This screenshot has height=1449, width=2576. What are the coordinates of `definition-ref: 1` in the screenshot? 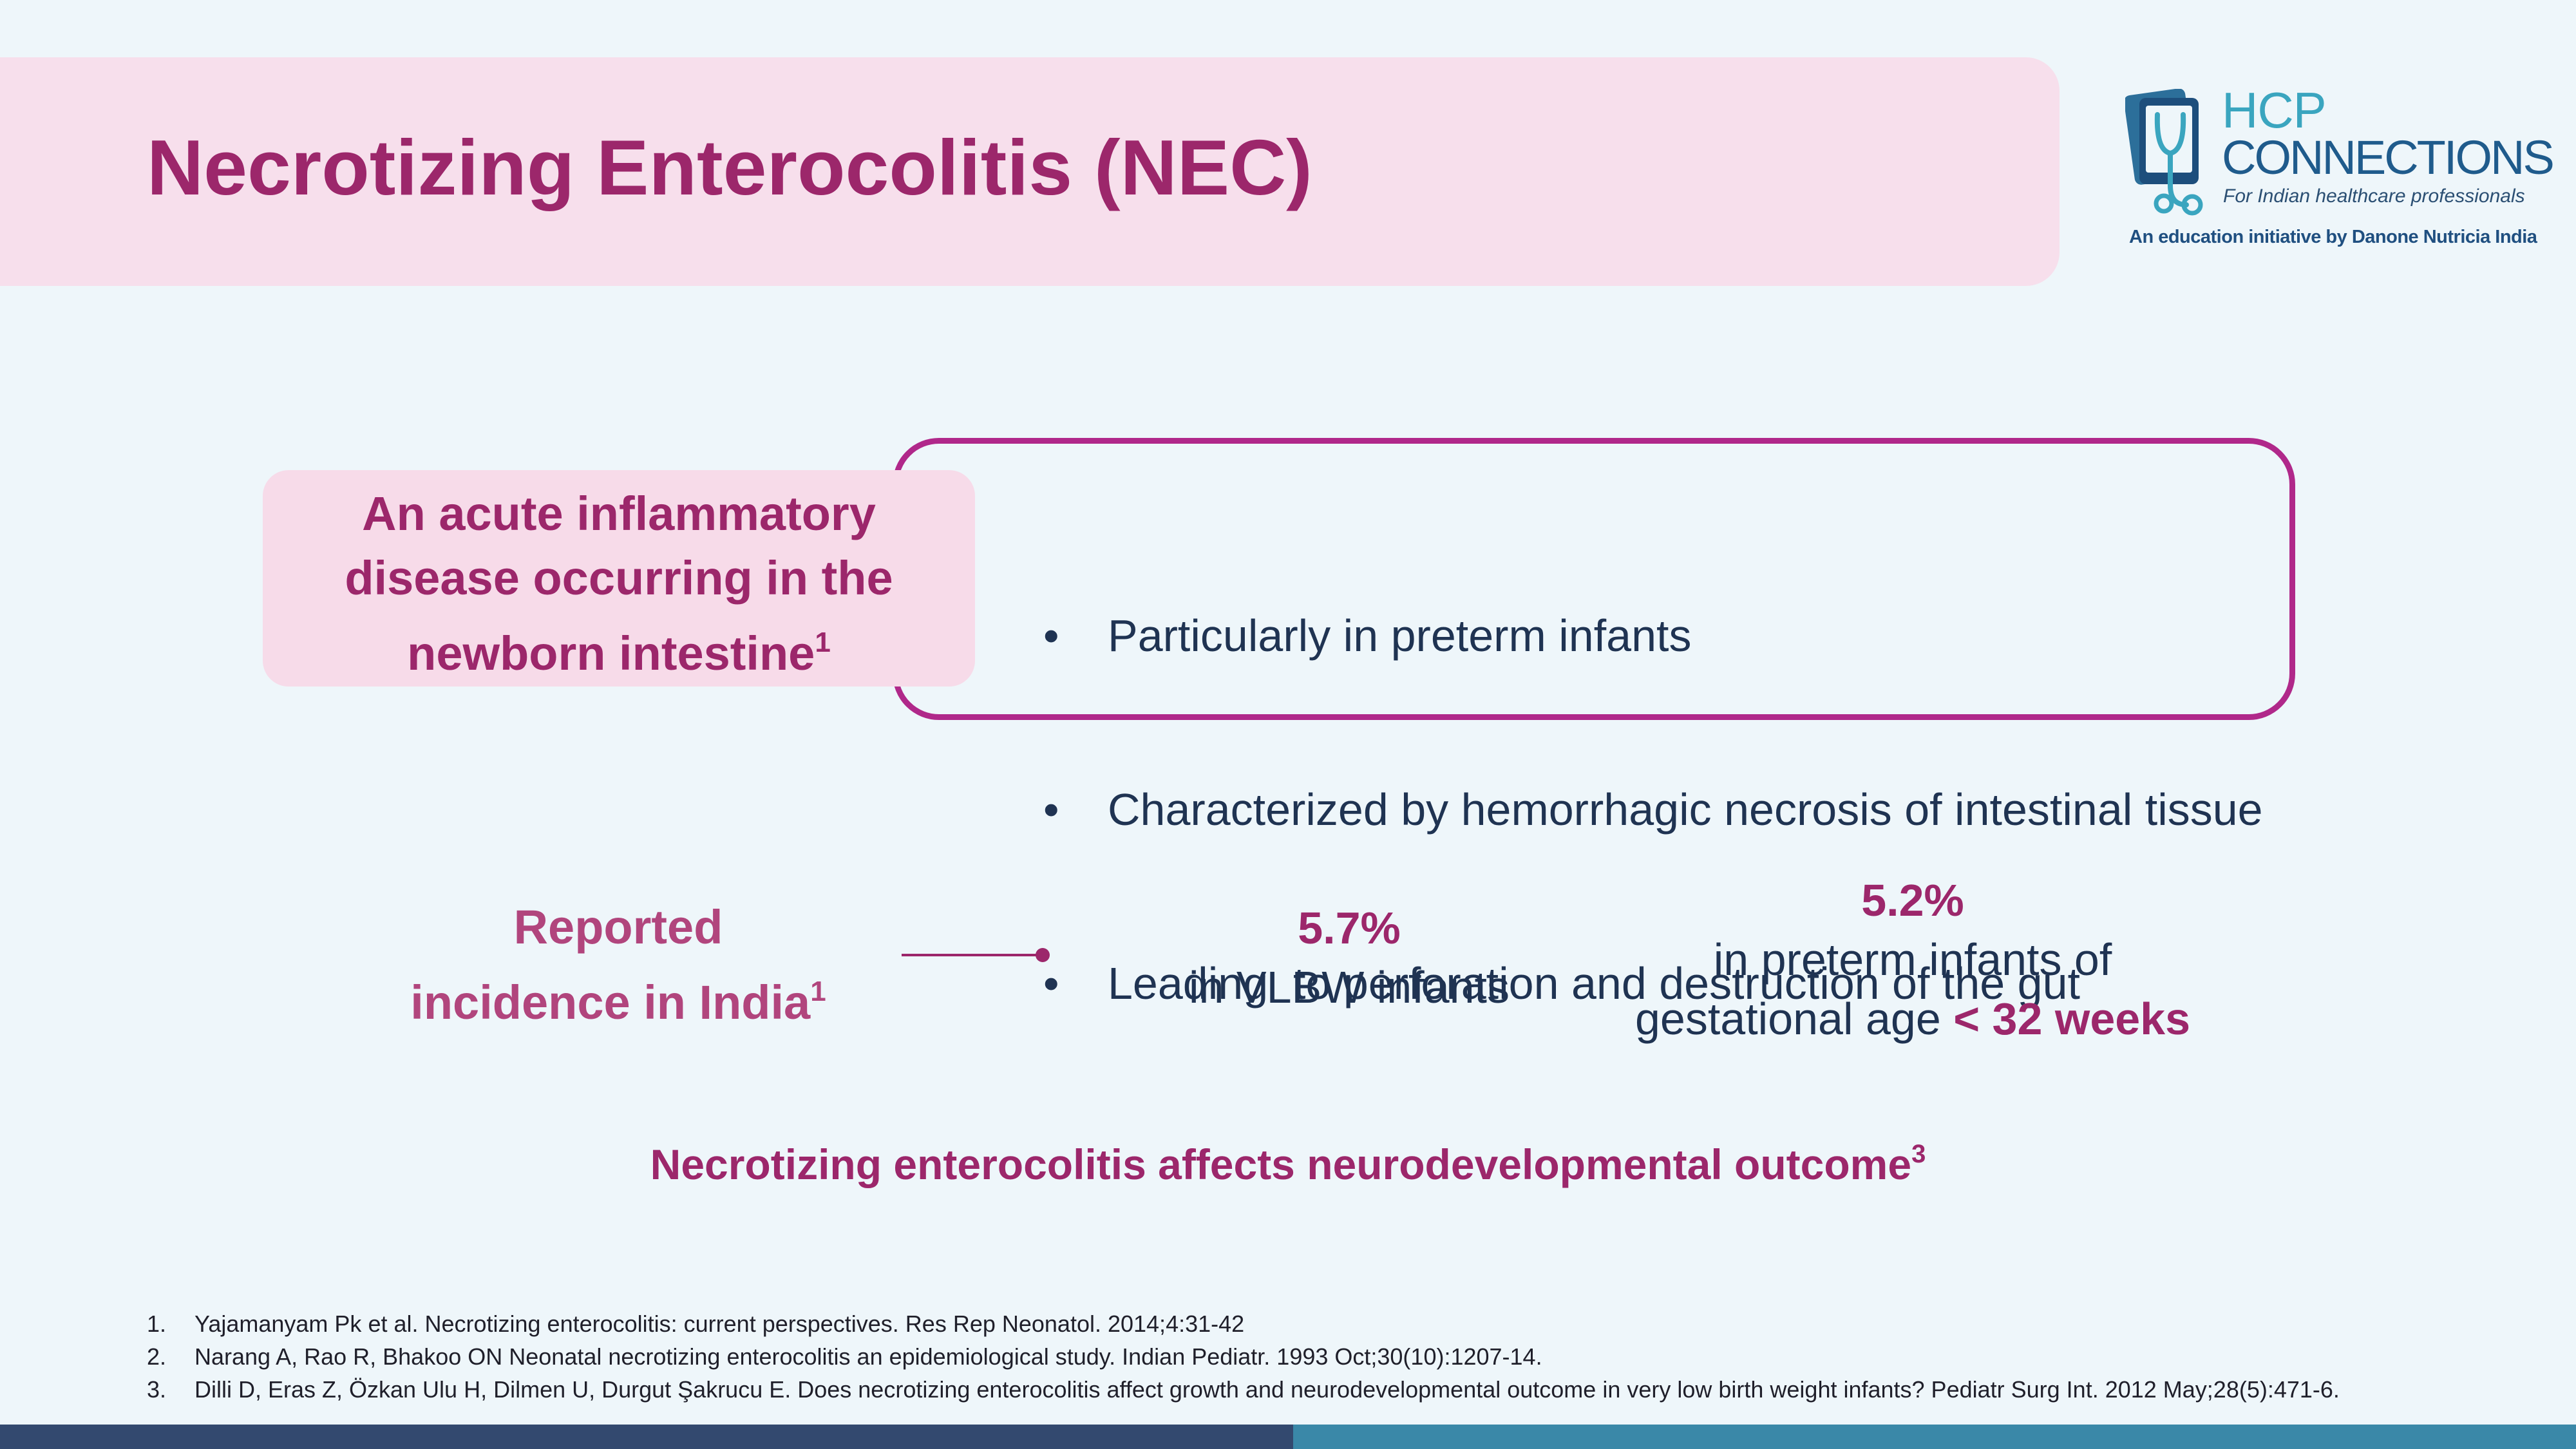 It's located at (823, 642).